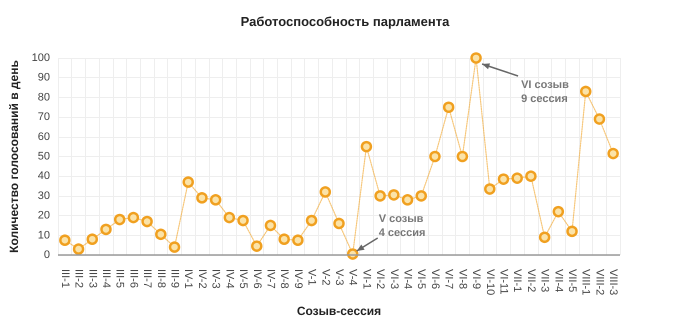  What do you see at coordinates (545, 92) in the screenshot?
I see `annotation: VI созыв 9 сессия` at bounding box center [545, 92].